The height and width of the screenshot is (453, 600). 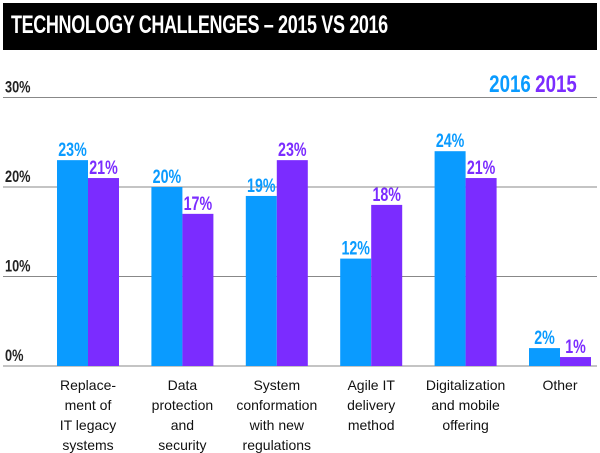 I want to click on legend-2016: 2016, so click(x=510, y=84).